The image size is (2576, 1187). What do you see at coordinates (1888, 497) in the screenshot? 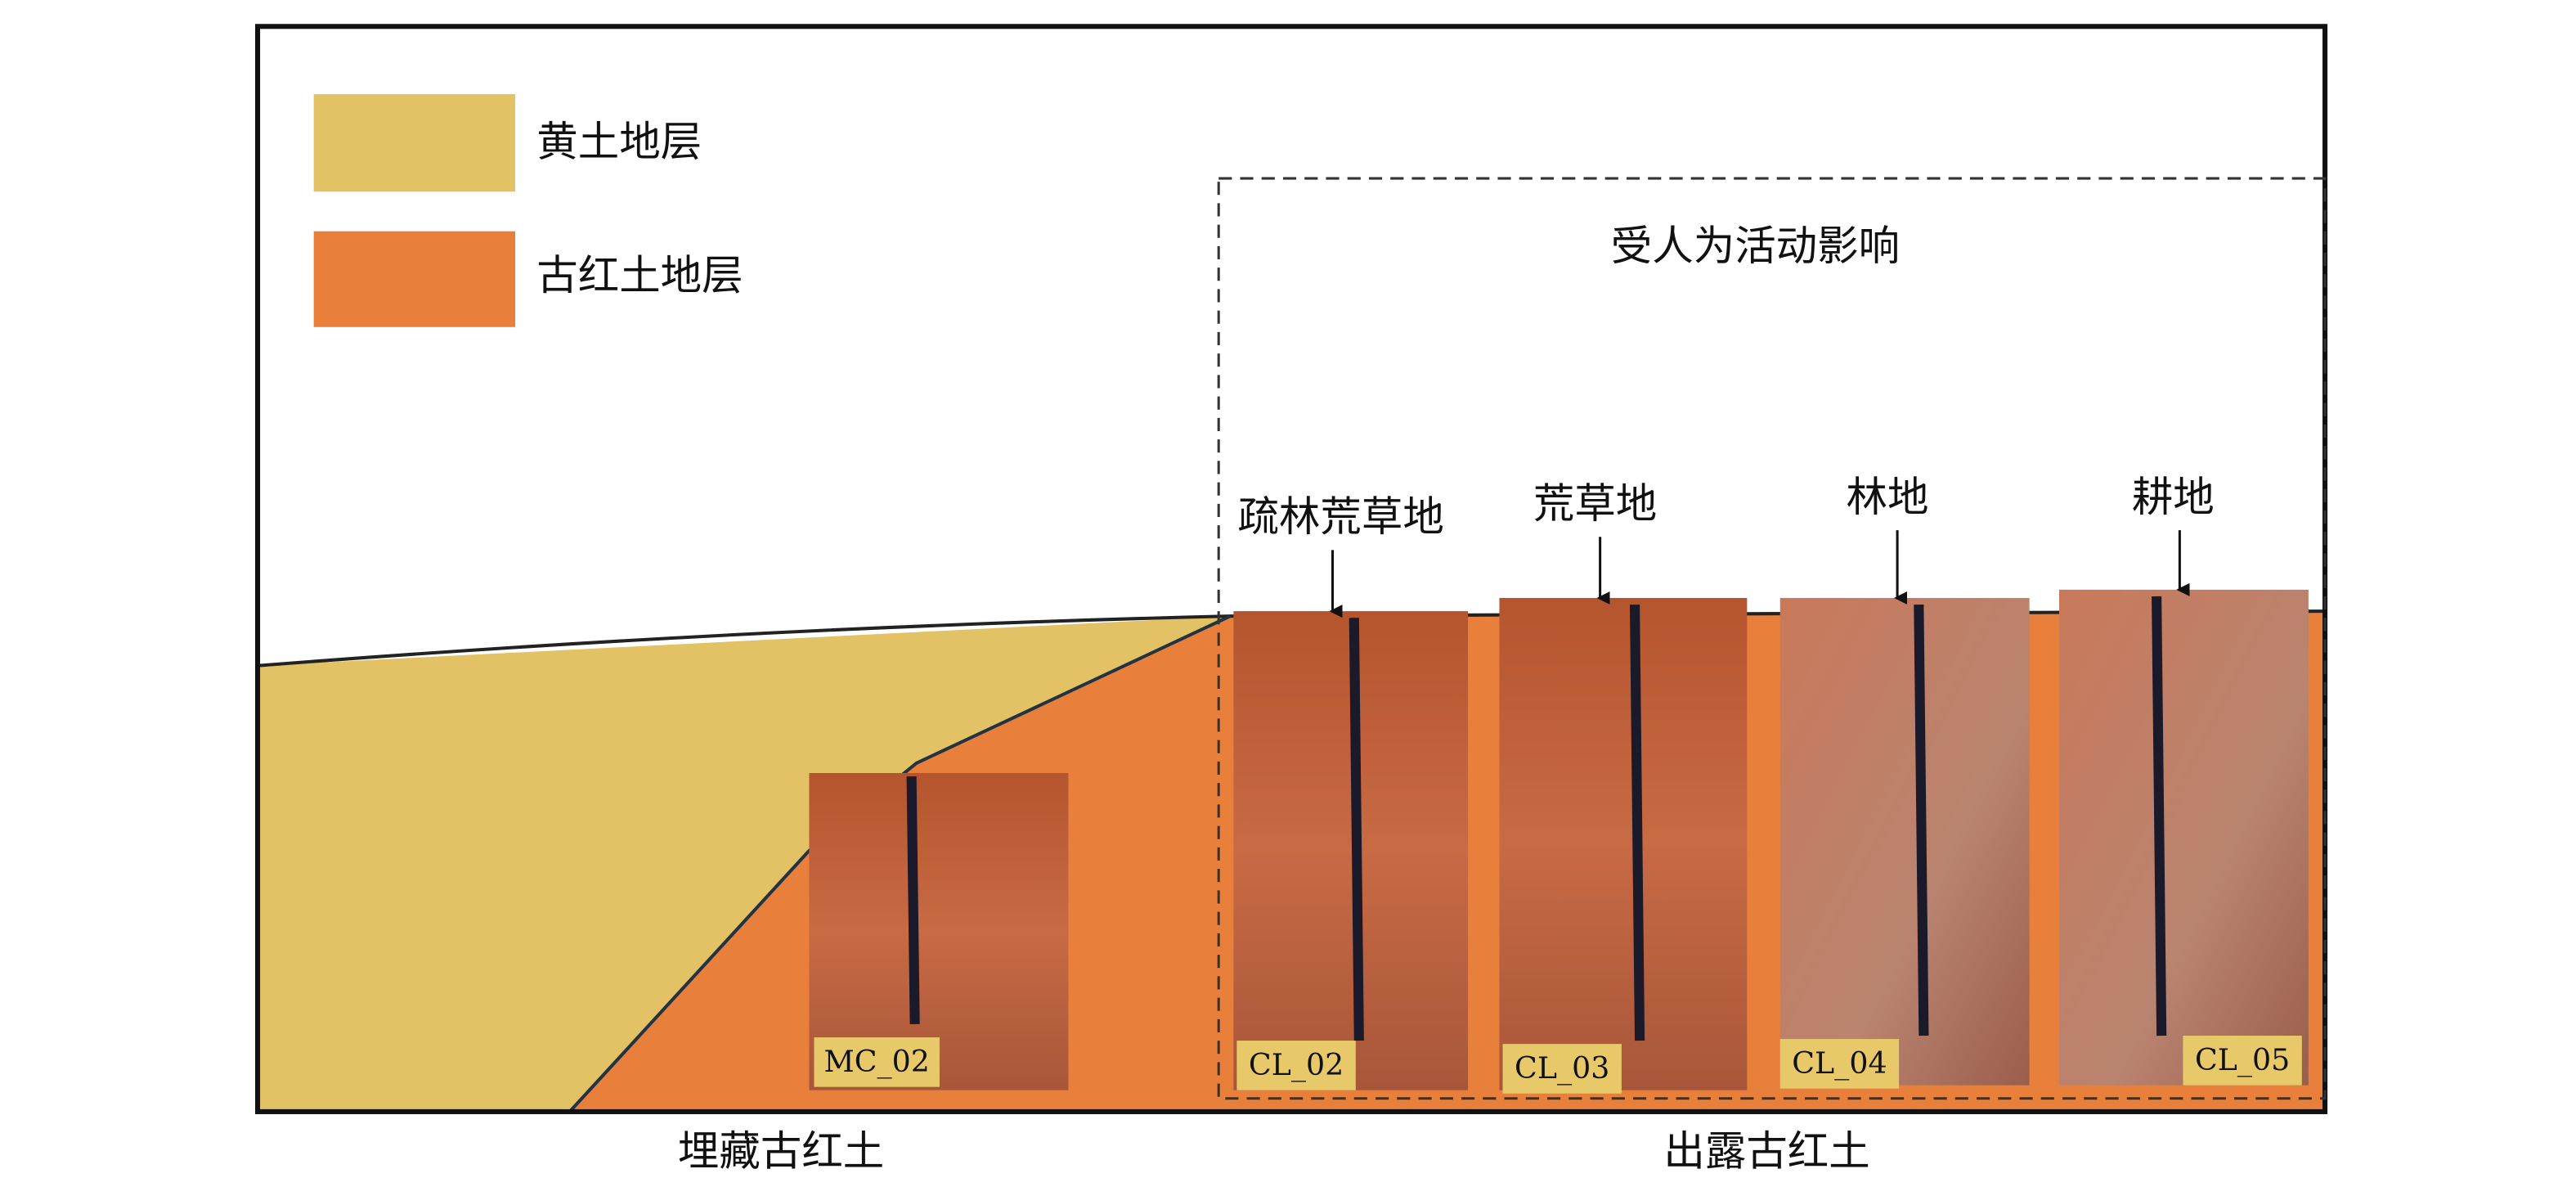
I see `site-label: 林地` at bounding box center [1888, 497].